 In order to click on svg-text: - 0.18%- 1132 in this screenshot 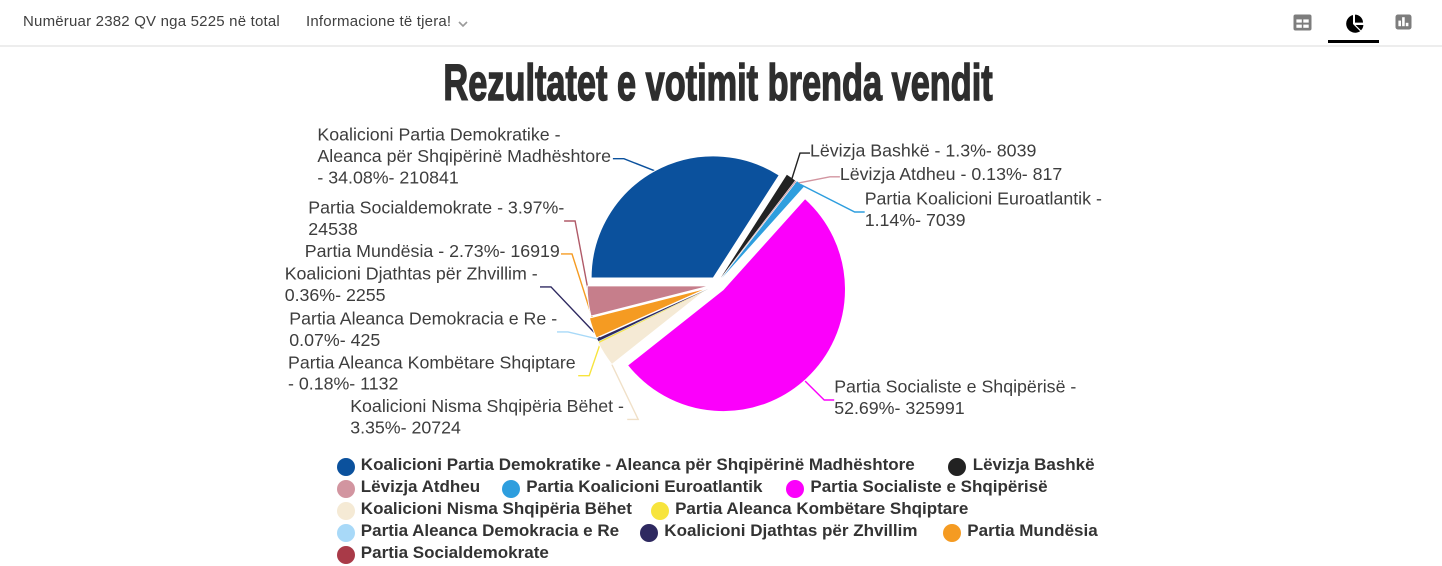, I will do `click(343, 384)`.